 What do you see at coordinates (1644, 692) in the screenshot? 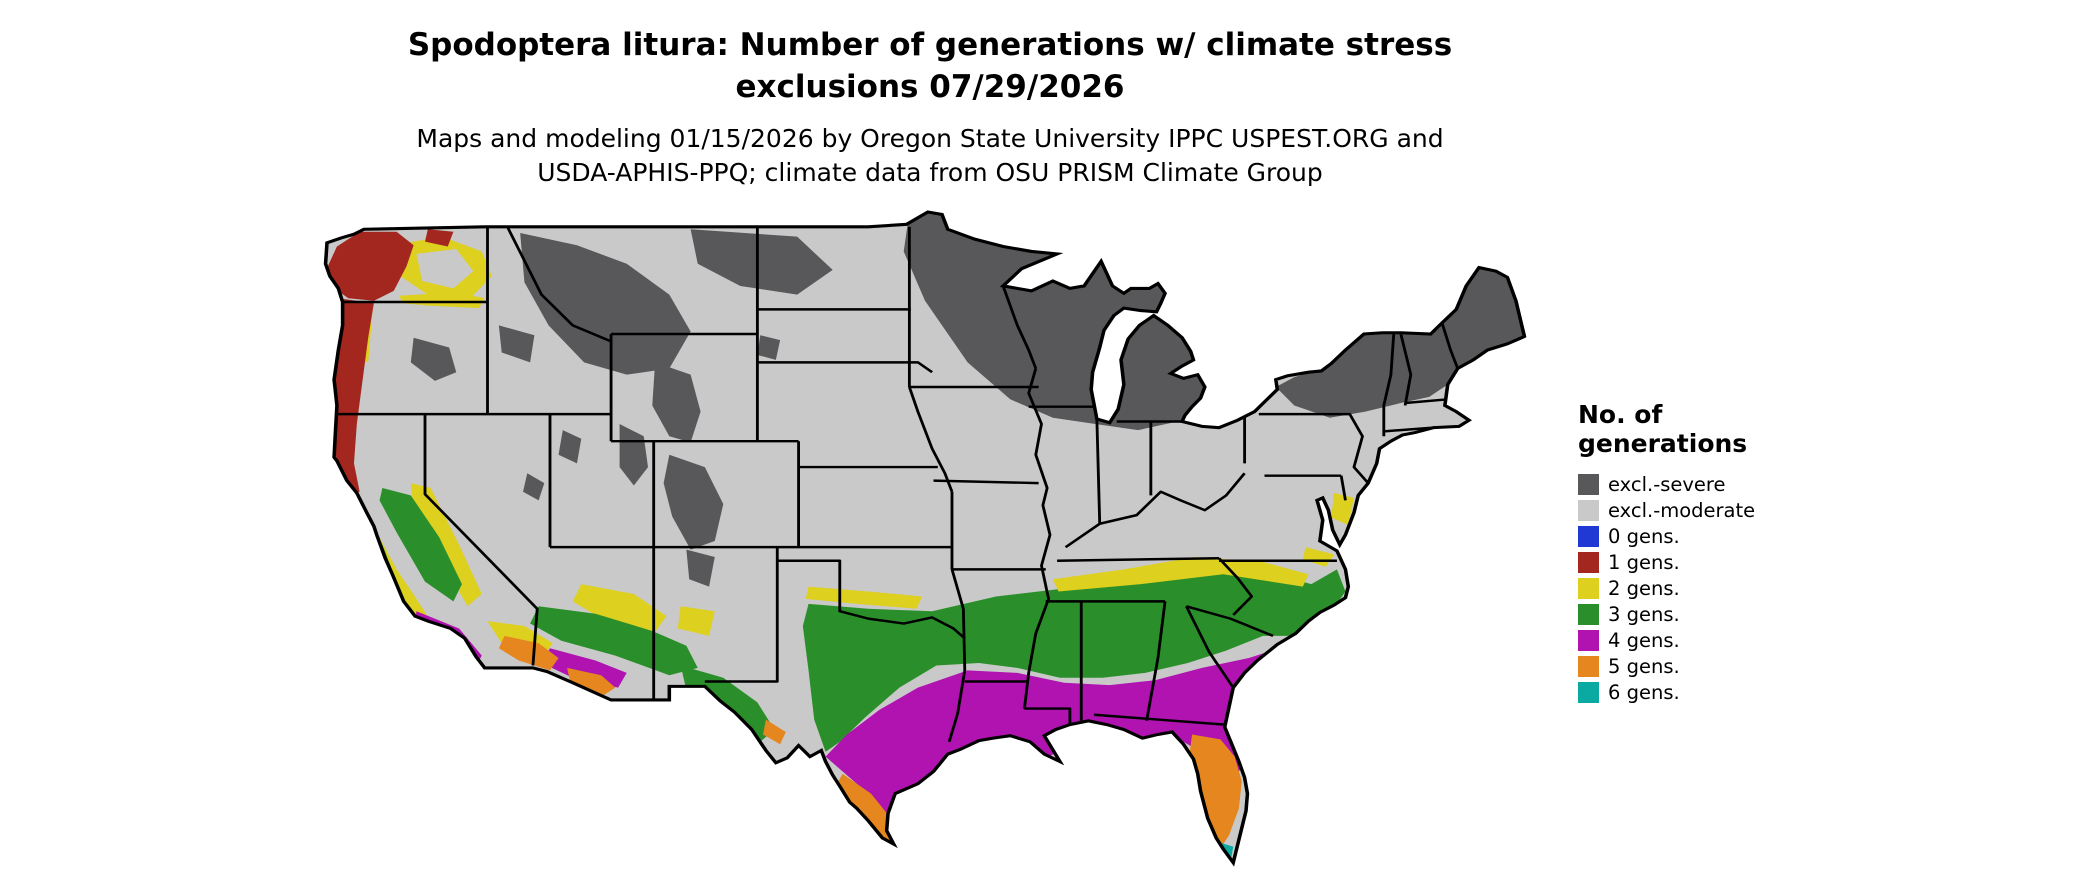
I see `legend-label: 6 gens.` at bounding box center [1644, 692].